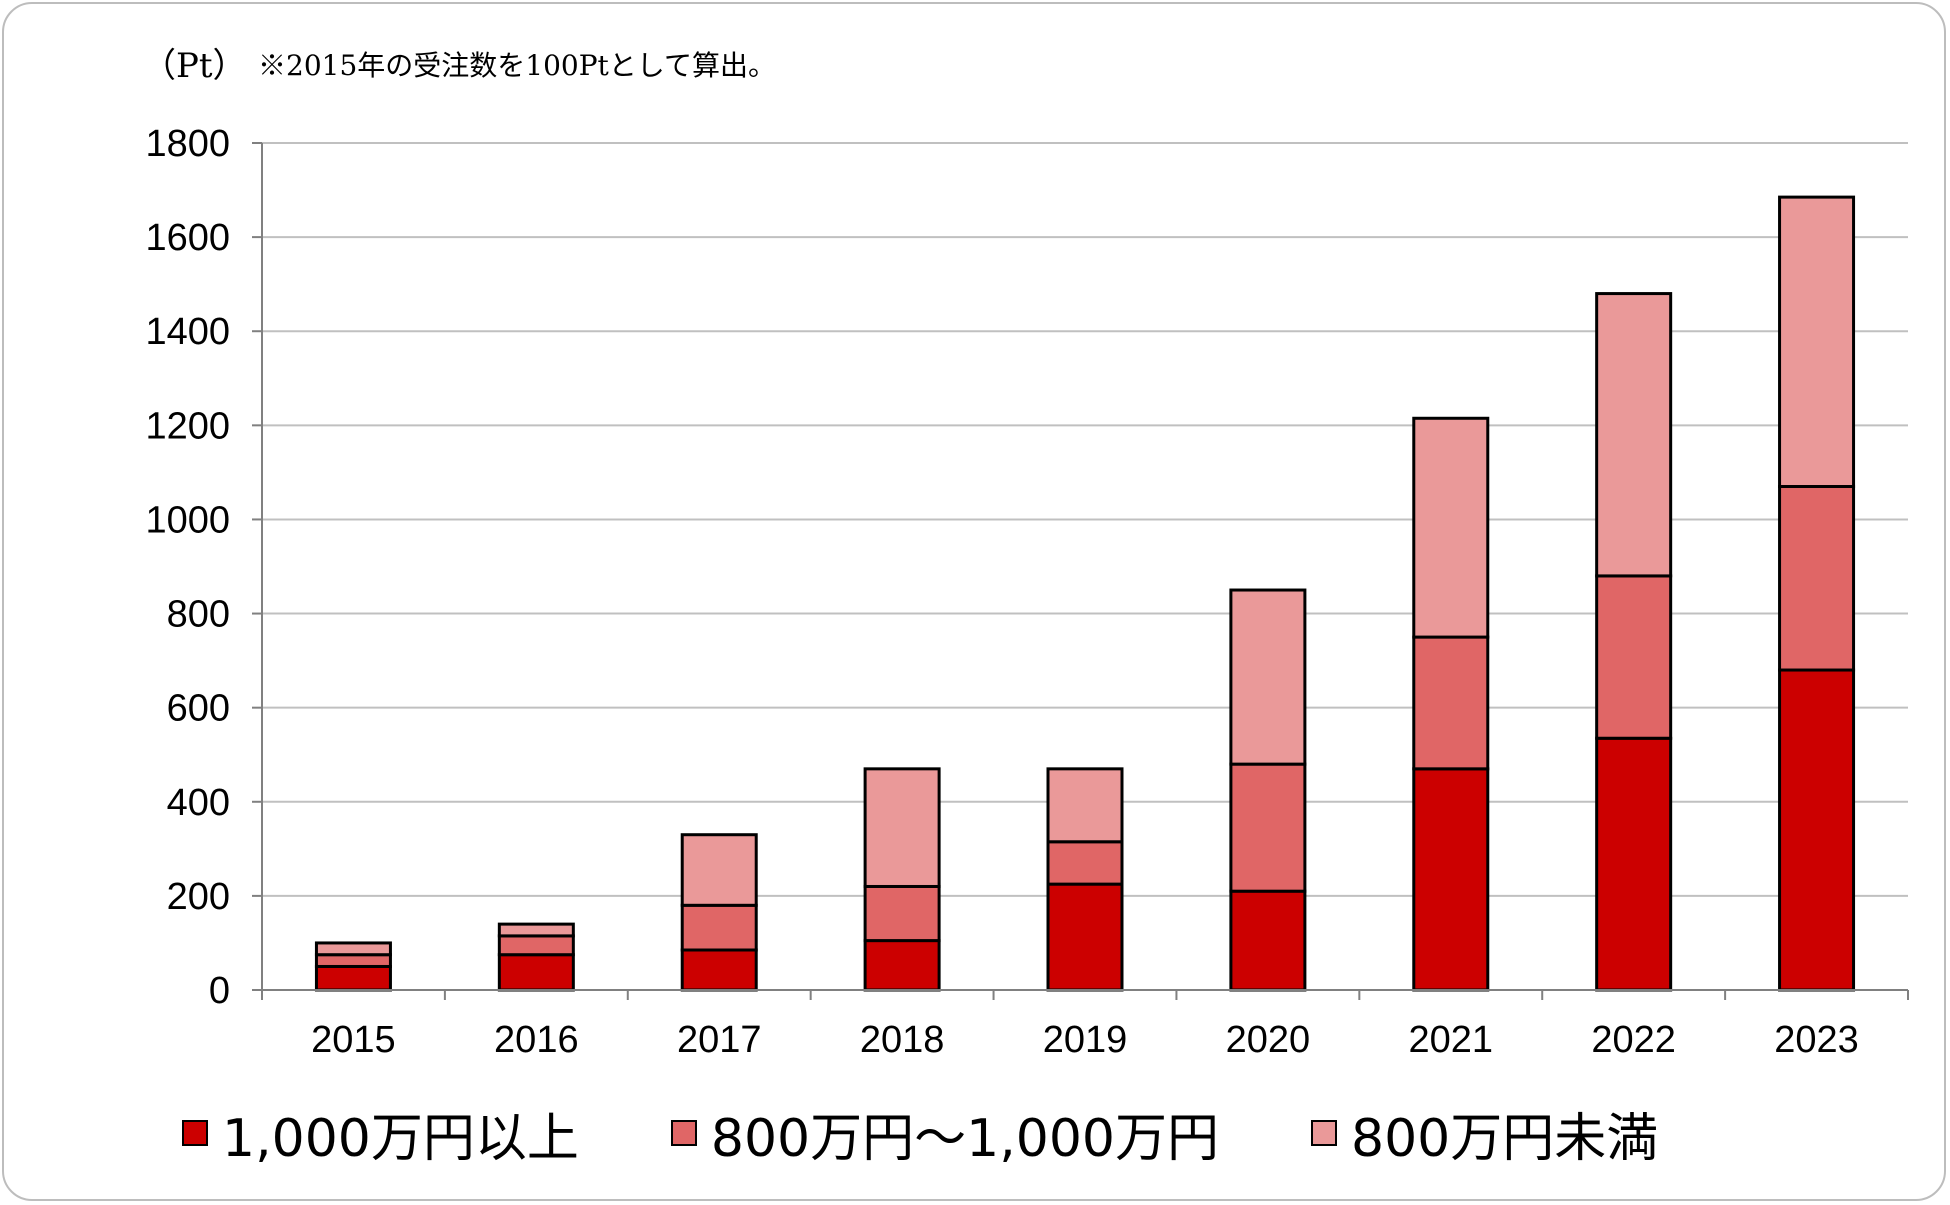 Image resolution: width=1950 pixels, height=1205 pixels. What do you see at coordinates (719, 870) in the screenshot?
I see `bar-segment-2017-s2` at bounding box center [719, 870].